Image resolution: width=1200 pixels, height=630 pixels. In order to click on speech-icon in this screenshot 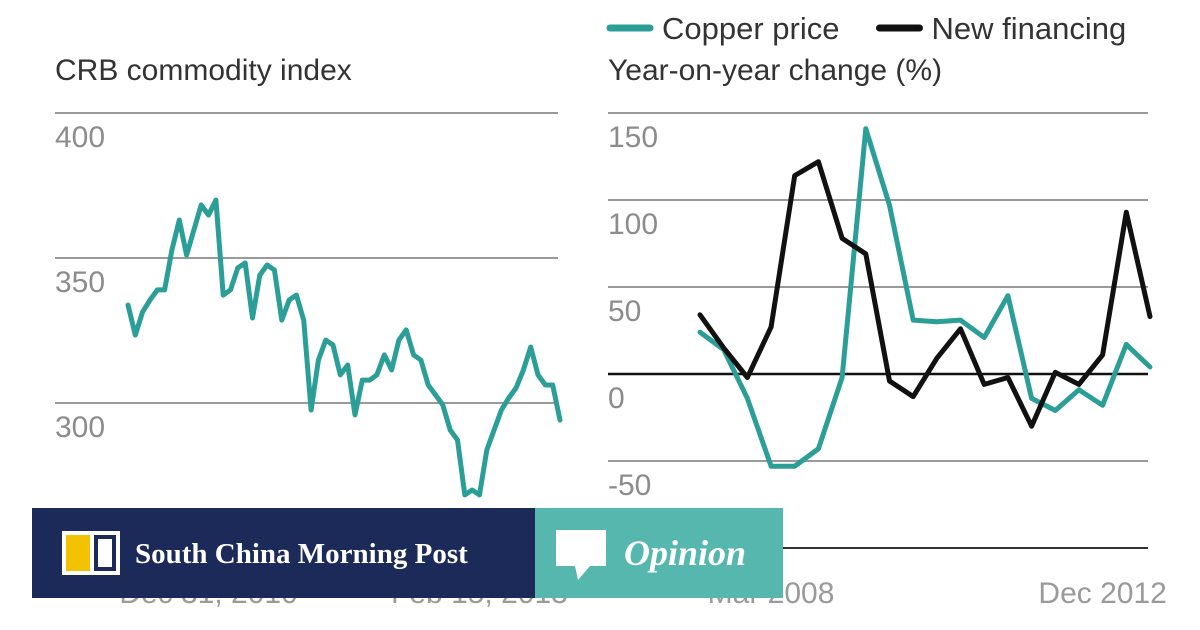, I will do `click(581, 555)`.